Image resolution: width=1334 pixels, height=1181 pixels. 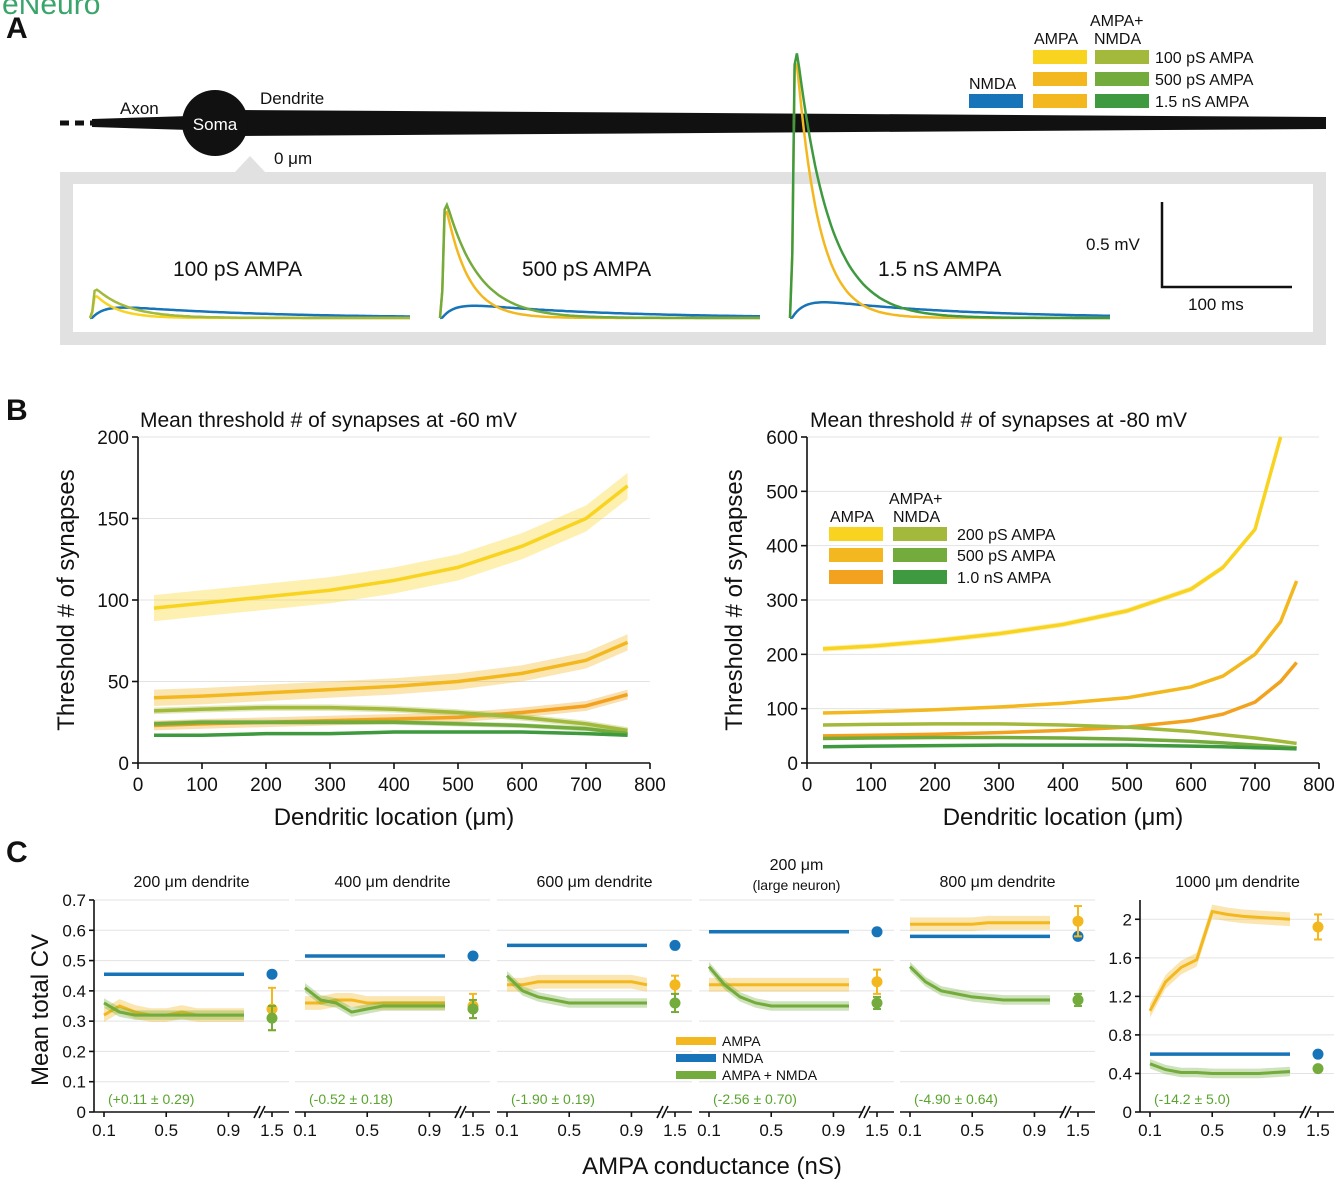 I want to click on y-tick-label: 500, so click(x=782, y=492).